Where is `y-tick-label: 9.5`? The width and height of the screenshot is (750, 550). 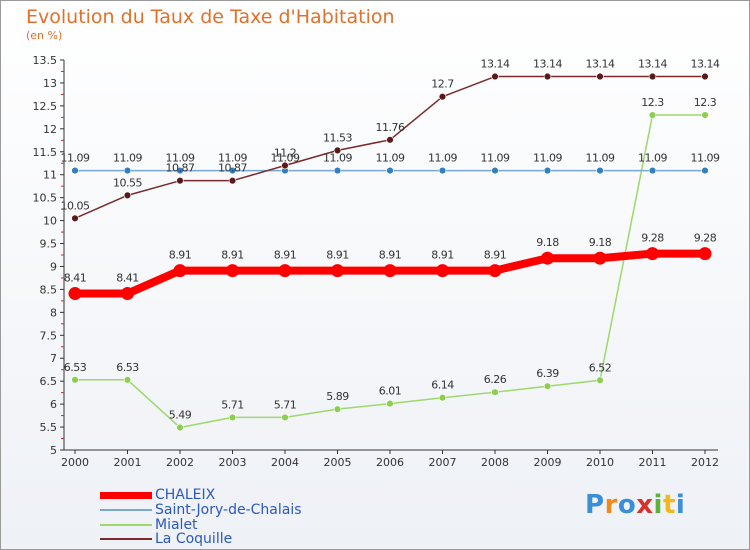 y-tick-label: 9.5 is located at coordinates (49, 244).